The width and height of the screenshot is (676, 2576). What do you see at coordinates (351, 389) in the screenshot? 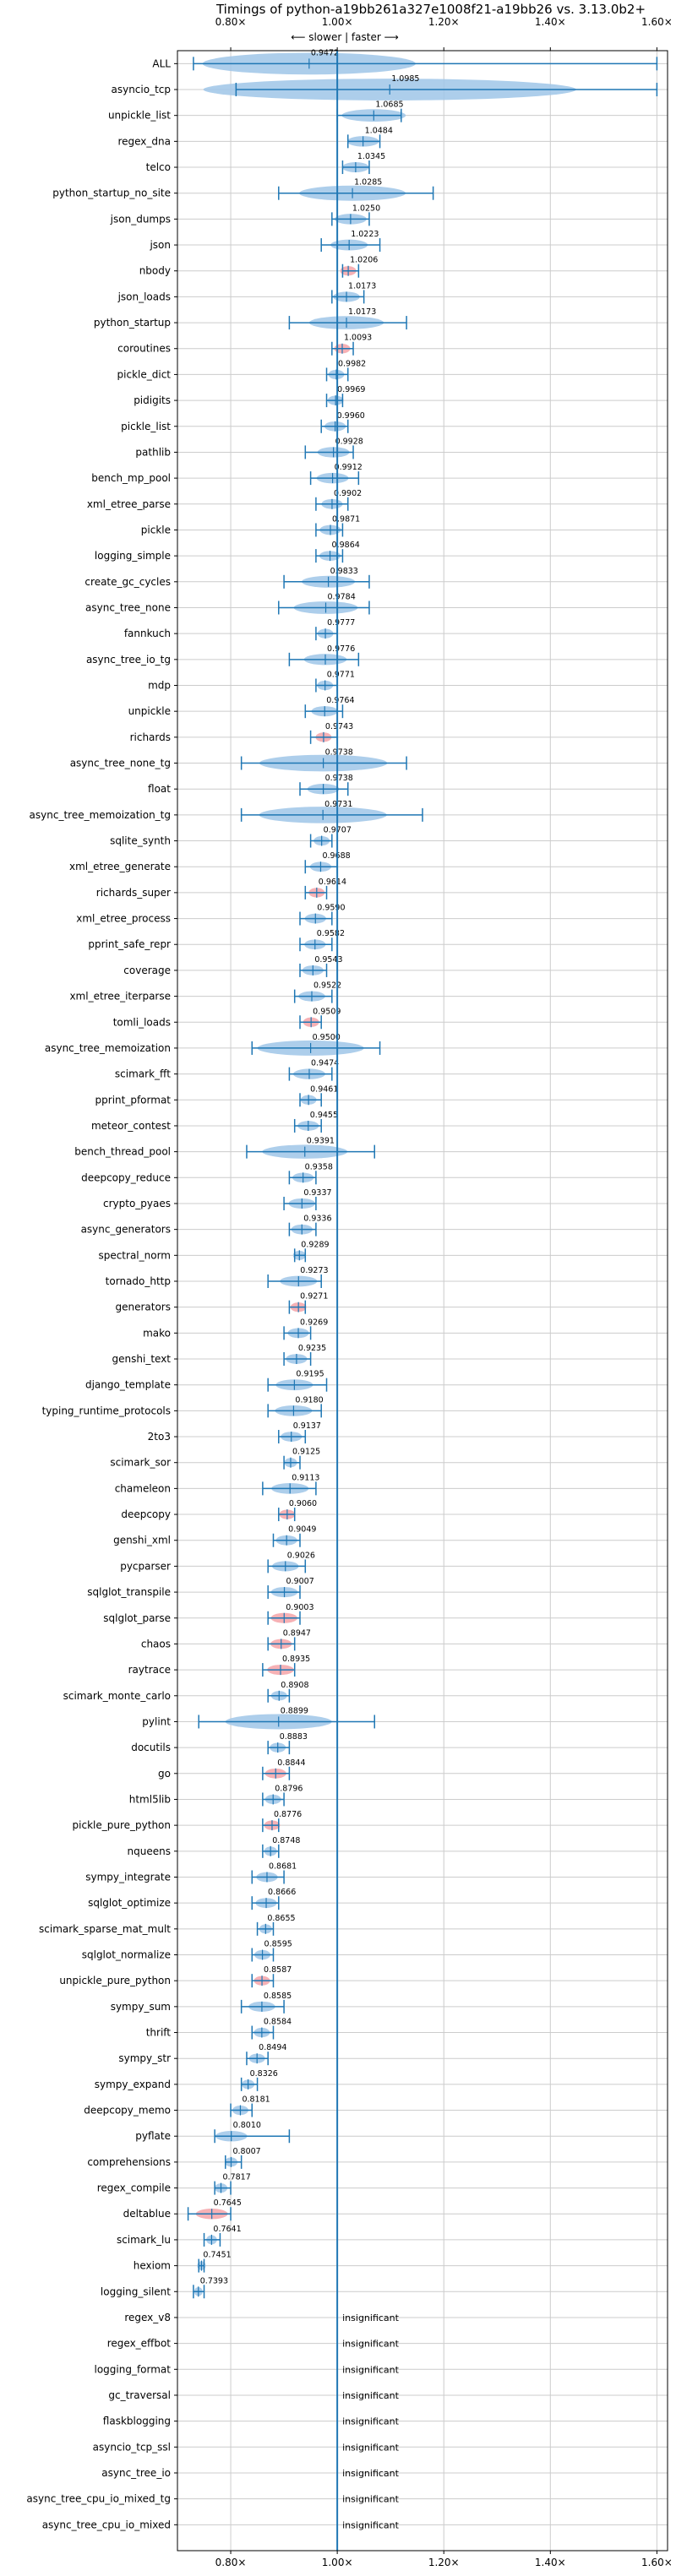
I see `value-label: 0.9969` at bounding box center [351, 389].